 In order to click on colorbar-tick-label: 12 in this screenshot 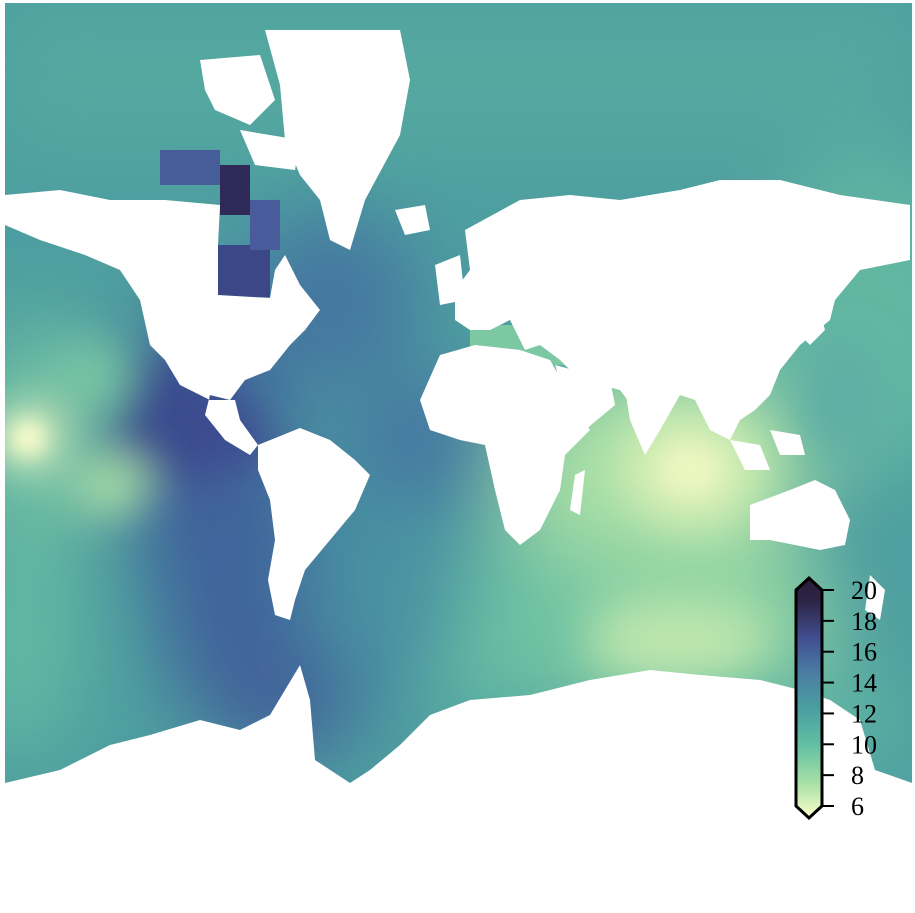, I will do `click(864, 713)`.